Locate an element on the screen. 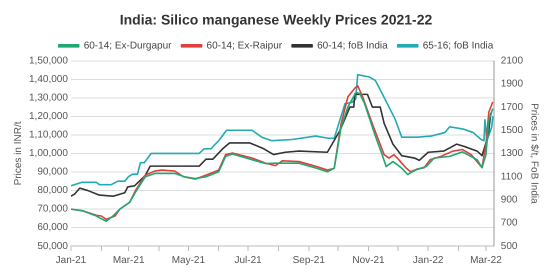  chart-title: India: Silico manganese Weekly Prices 2021-22 is located at coordinates (276, 19).